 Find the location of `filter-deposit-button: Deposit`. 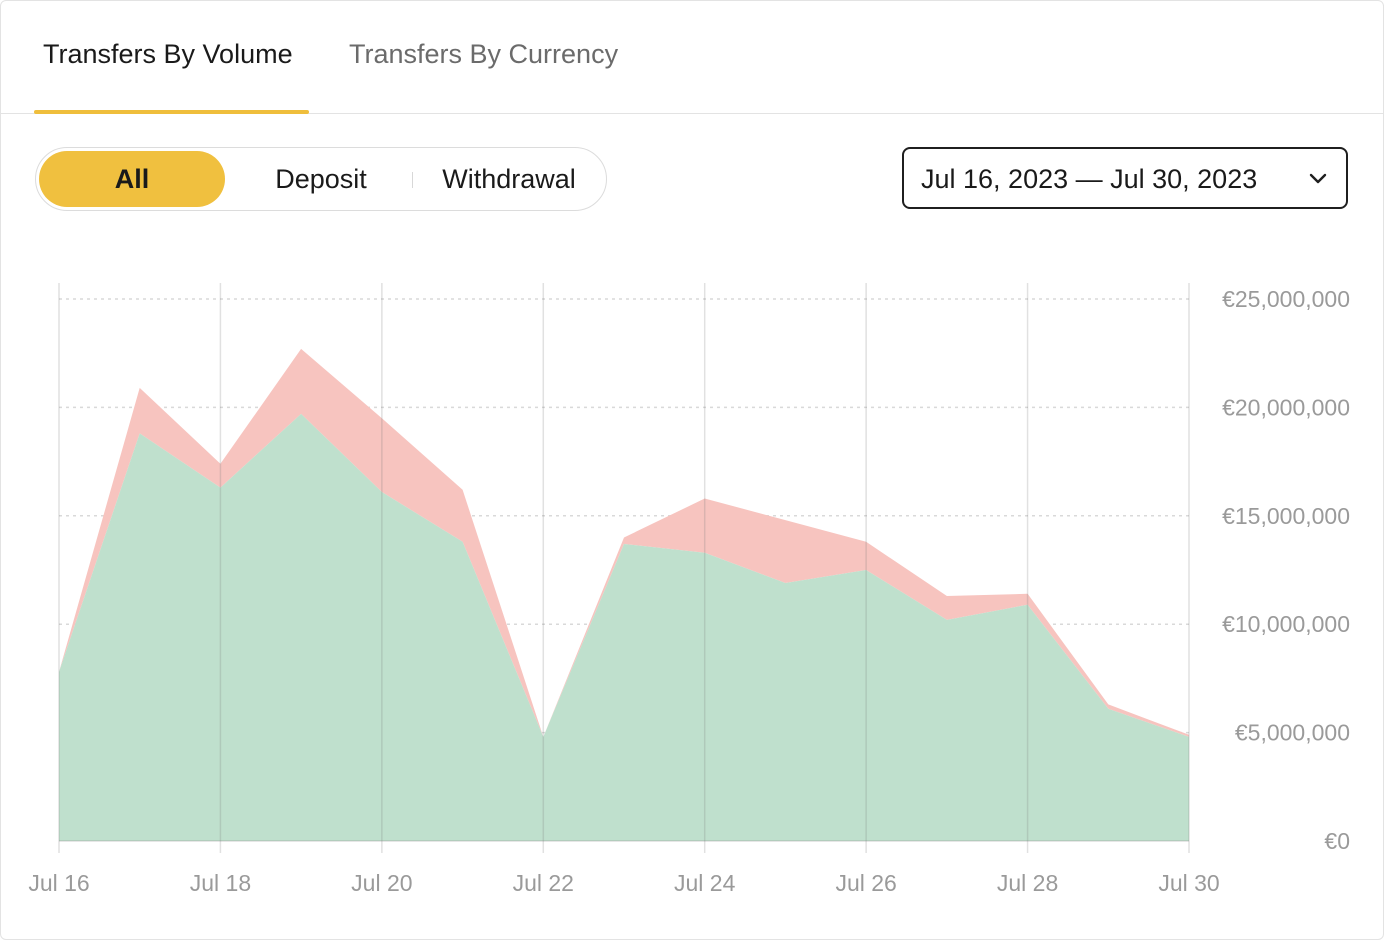

filter-deposit-button: Deposit is located at coordinates (321, 179).